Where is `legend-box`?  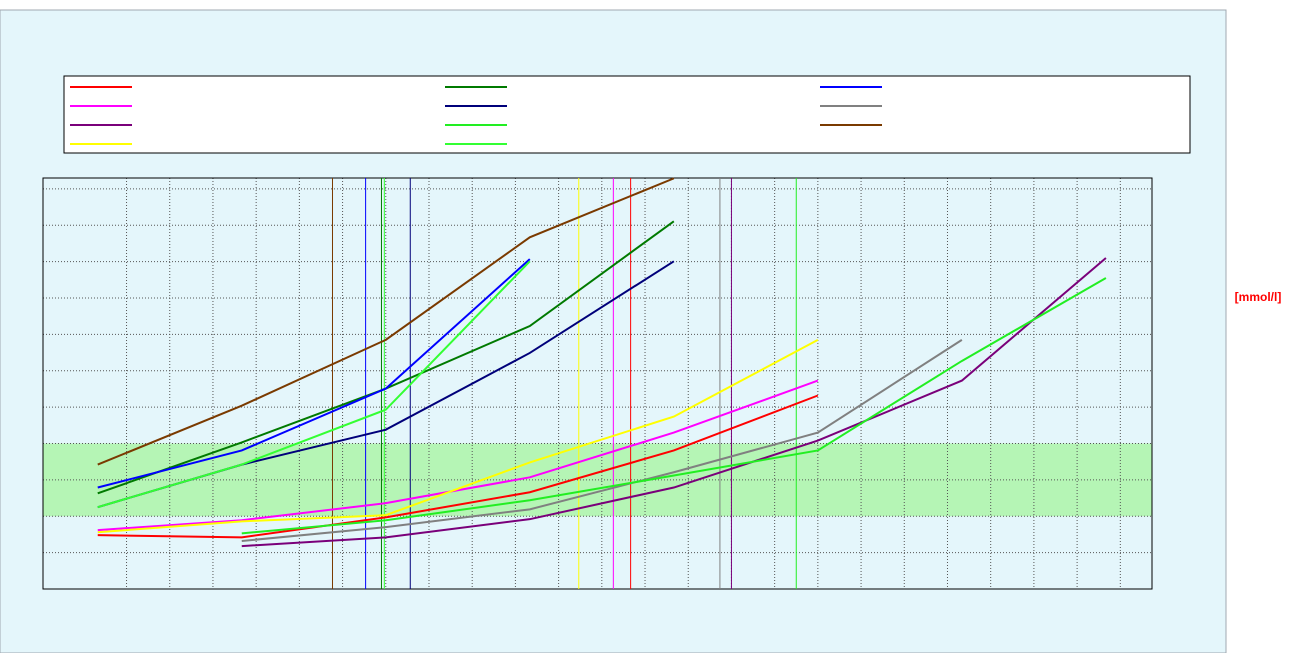
legend-box is located at coordinates (627, 114).